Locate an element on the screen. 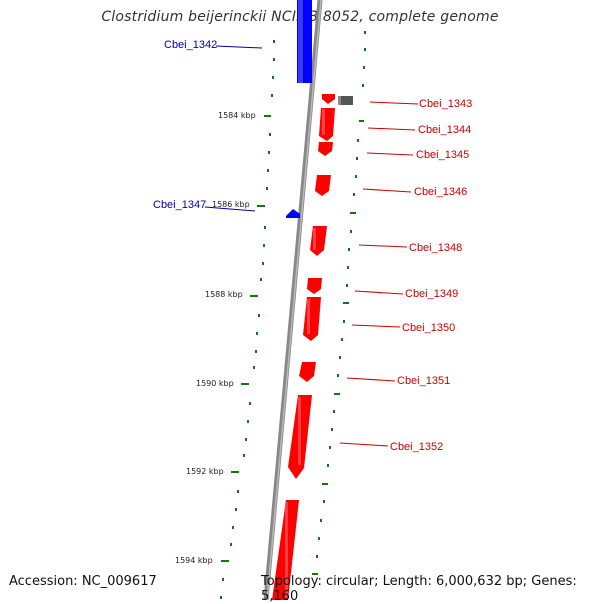  left-tick-track is located at coordinates (247, 319).